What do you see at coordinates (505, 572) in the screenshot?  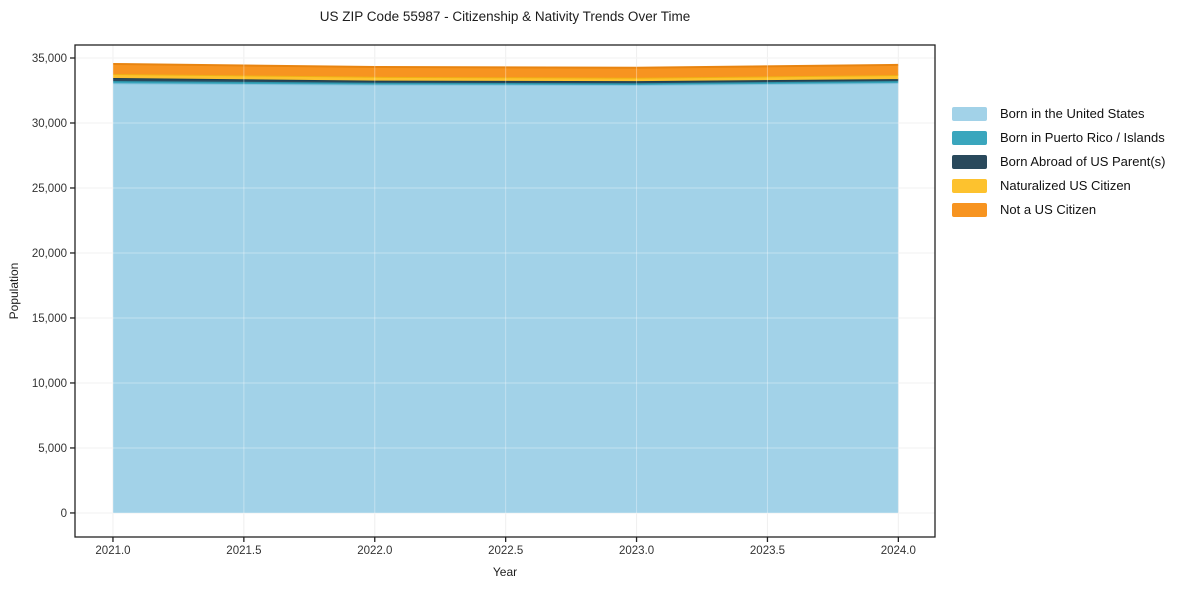 I see `x-axis-title: Year` at bounding box center [505, 572].